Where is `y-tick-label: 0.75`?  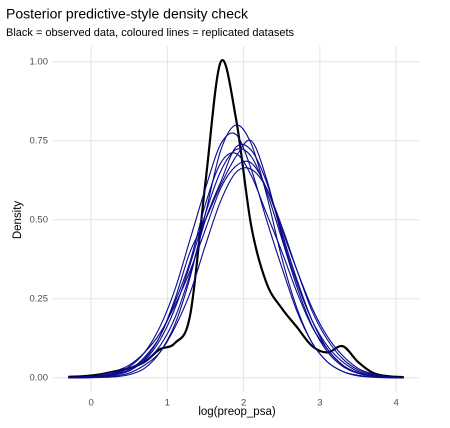 y-tick-label: 0.75 is located at coordinates (39, 140).